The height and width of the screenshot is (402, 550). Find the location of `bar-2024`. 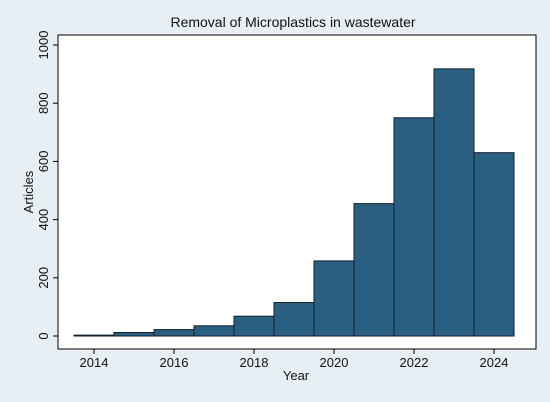

bar-2024 is located at coordinates (494, 244).